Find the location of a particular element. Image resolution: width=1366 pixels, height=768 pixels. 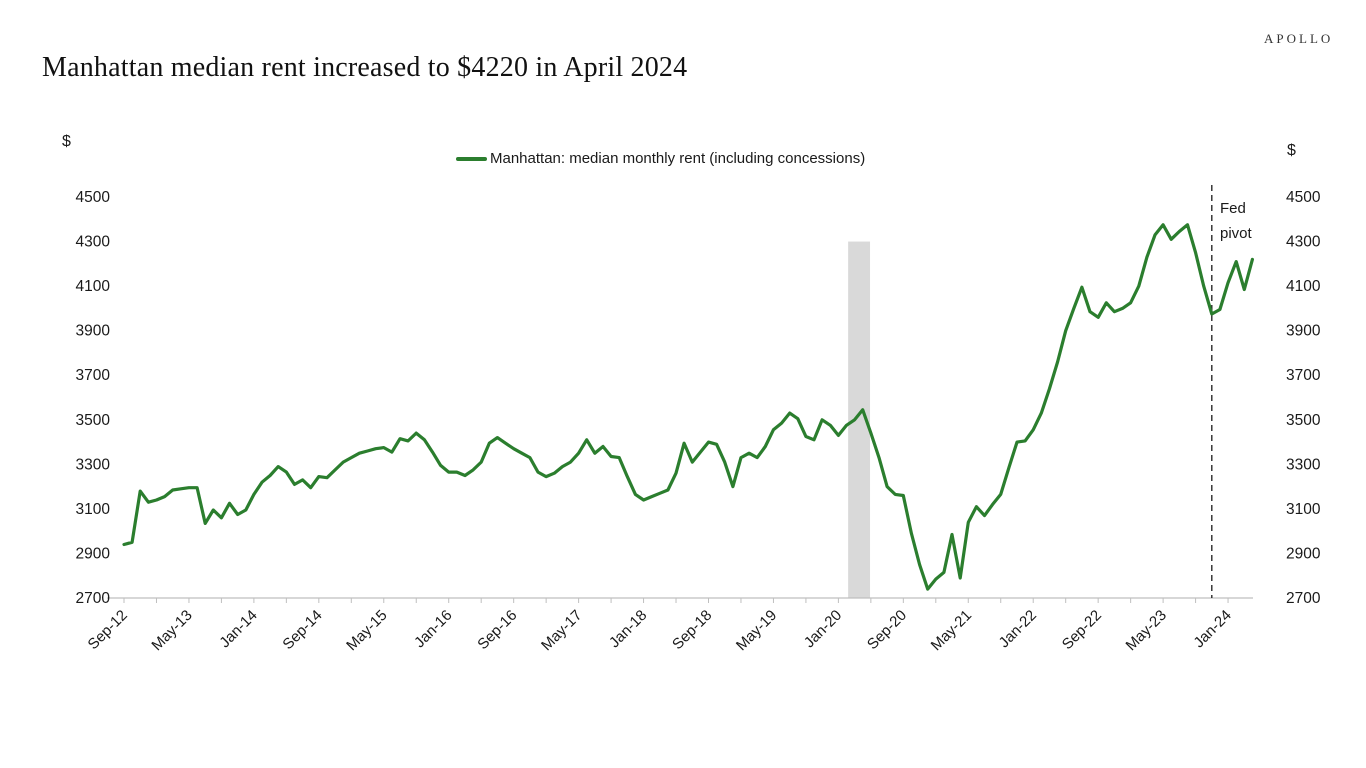

y-axis-label-right: 3100 is located at coordinates (1303, 509).